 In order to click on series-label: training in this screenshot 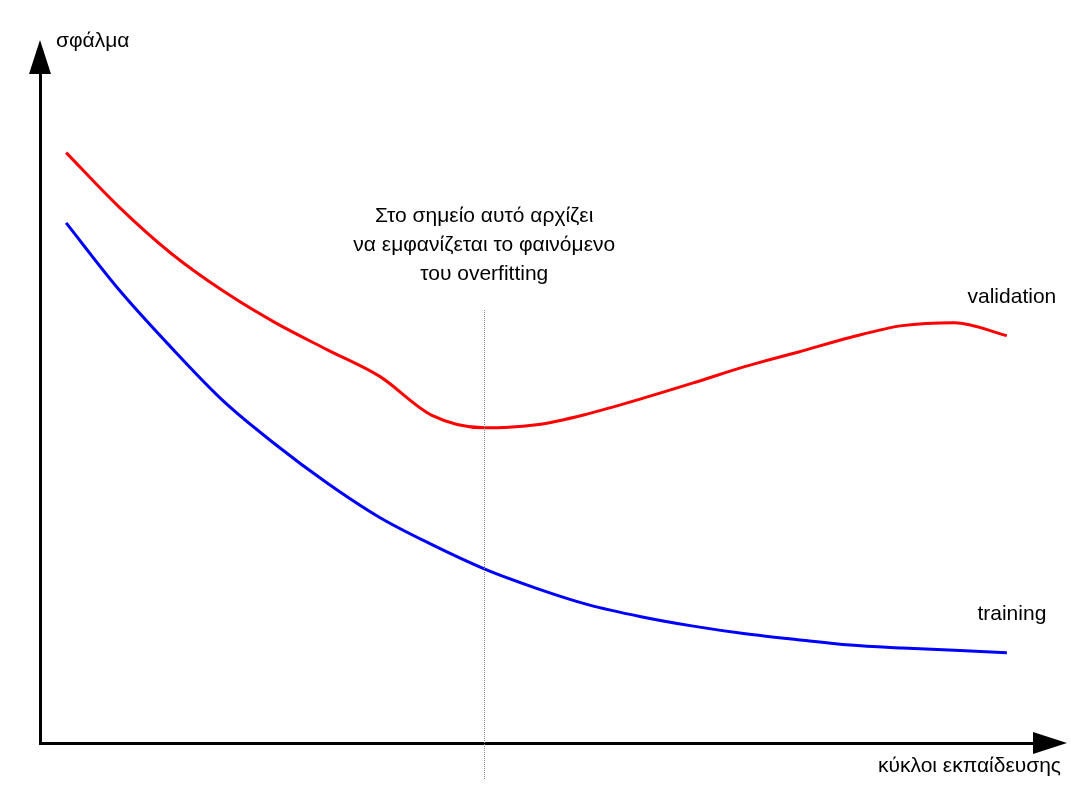, I will do `click(1012, 613)`.